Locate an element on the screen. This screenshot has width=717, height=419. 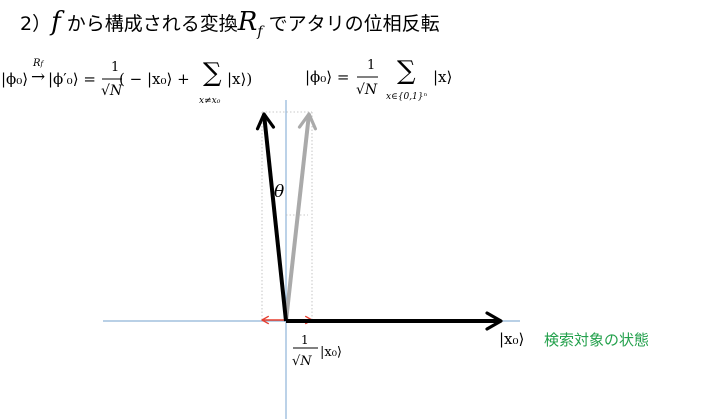
eq-left-term1: ( − |x₀⟩ + is located at coordinates (154, 79).